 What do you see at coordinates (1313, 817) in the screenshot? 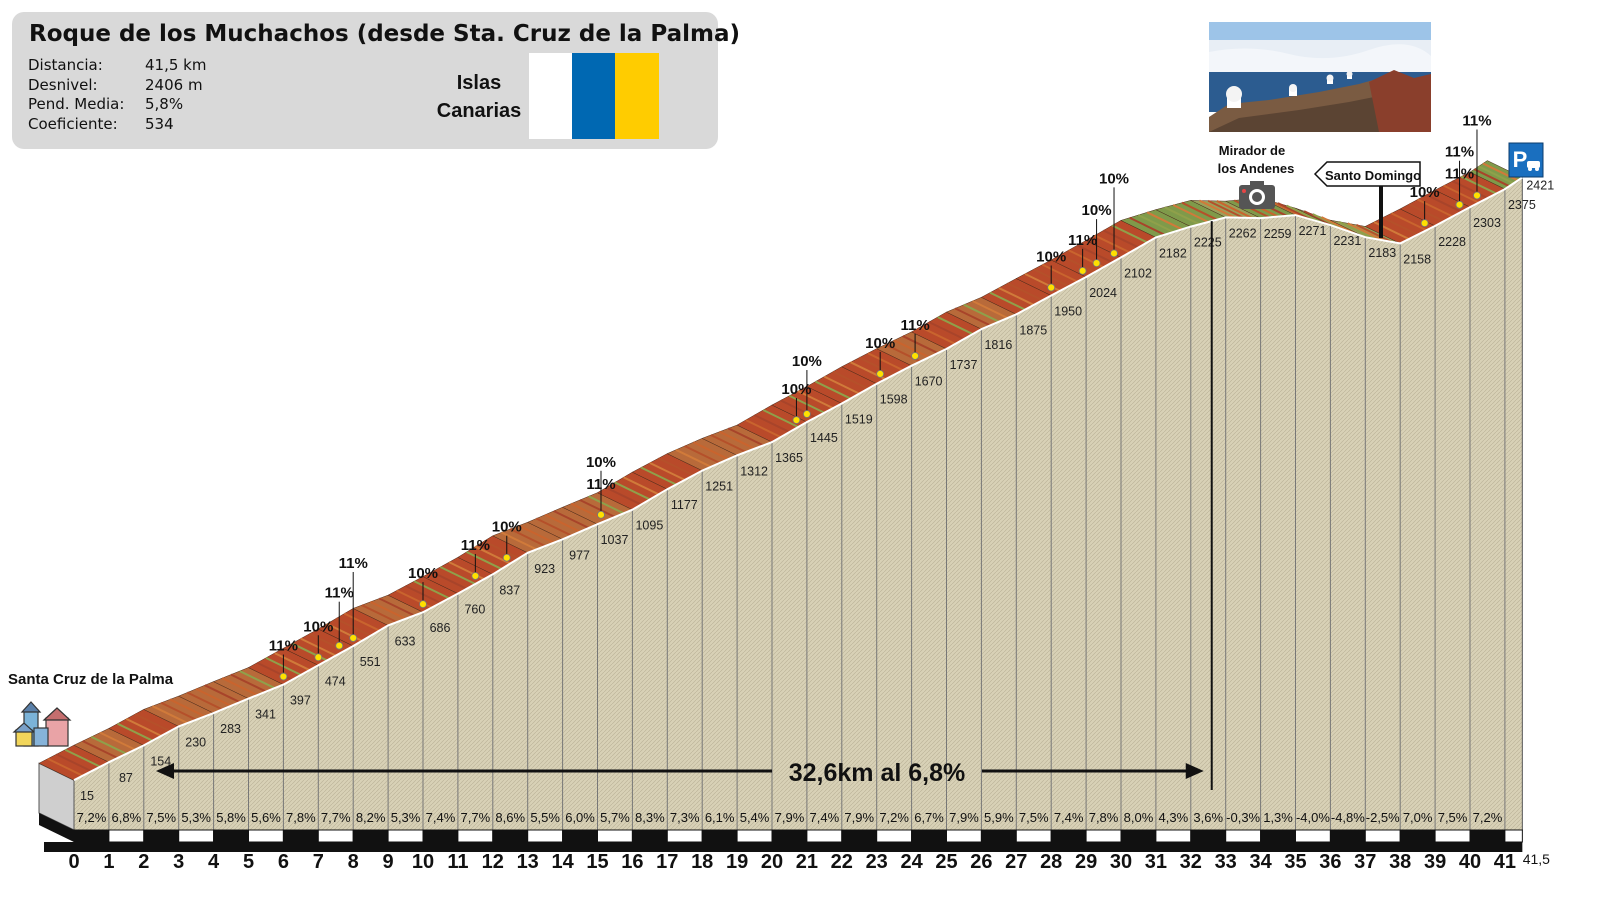
I see `gradient-label: -4,0%` at bounding box center [1313, 817].